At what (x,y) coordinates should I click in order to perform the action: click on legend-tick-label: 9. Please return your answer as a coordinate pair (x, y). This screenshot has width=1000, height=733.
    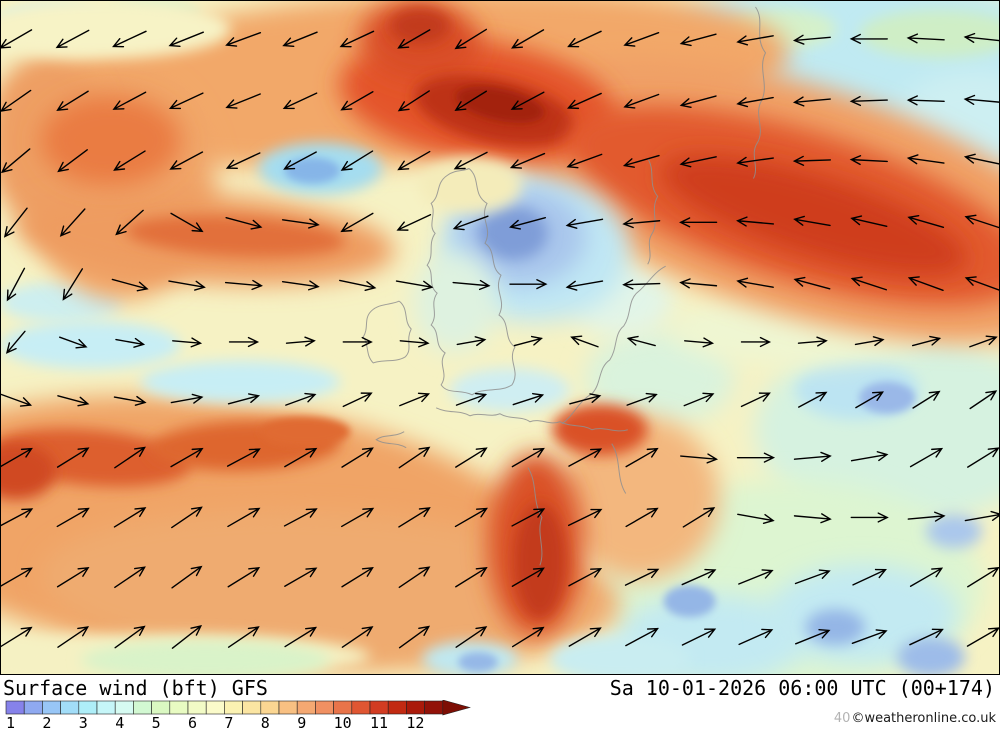
    Looking at the image, I should click on (301, 723).